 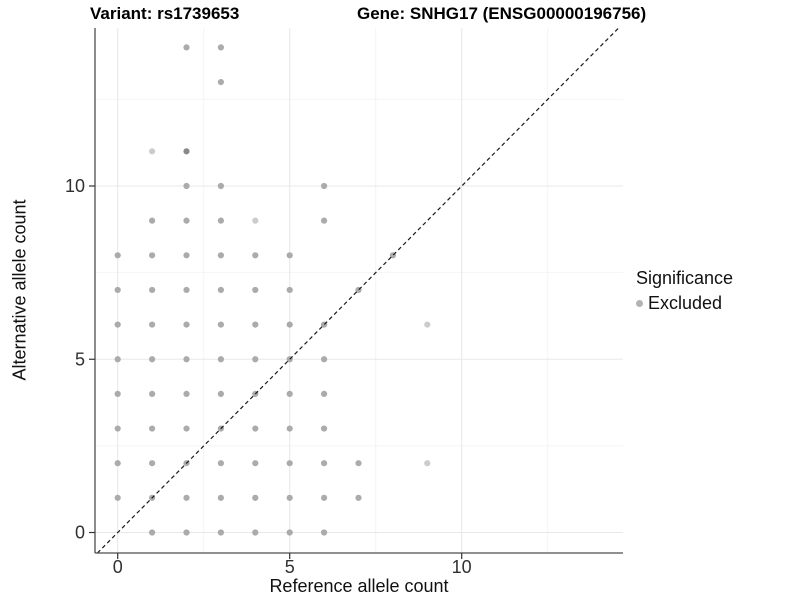 I want to click on y-tick-label: 10, so click(x=75, y=186).